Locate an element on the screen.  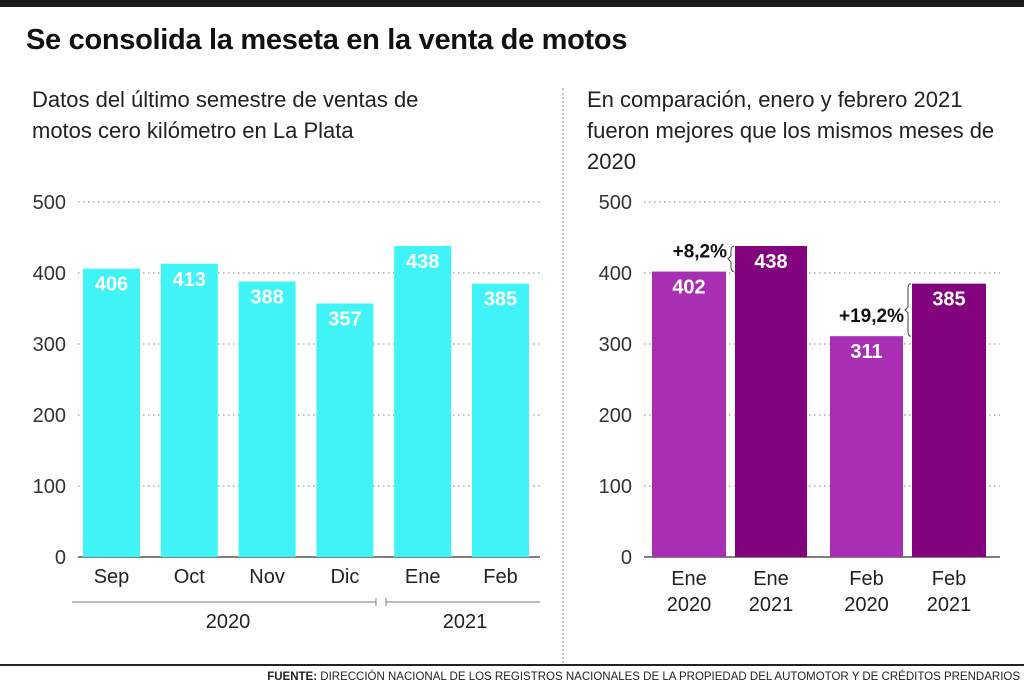
left-y-tick: 400 is located at coordinates (49, 274).